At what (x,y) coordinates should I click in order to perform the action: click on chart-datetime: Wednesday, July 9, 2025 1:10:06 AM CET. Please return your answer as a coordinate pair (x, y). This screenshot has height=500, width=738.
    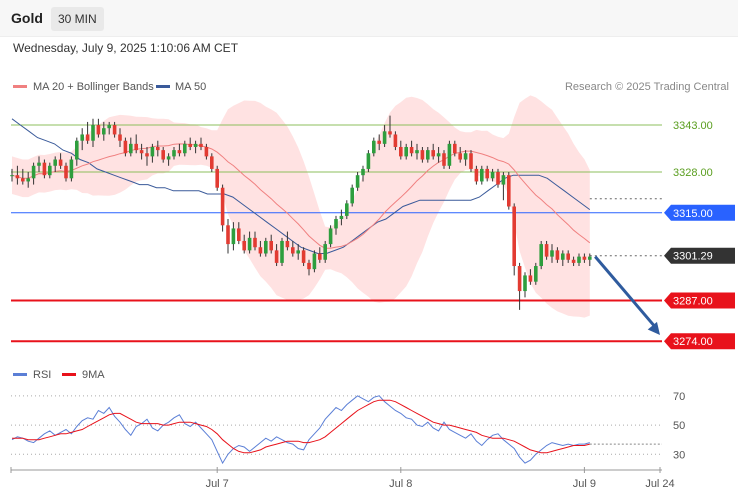
    Looking at the image, I should click on (126, 48).